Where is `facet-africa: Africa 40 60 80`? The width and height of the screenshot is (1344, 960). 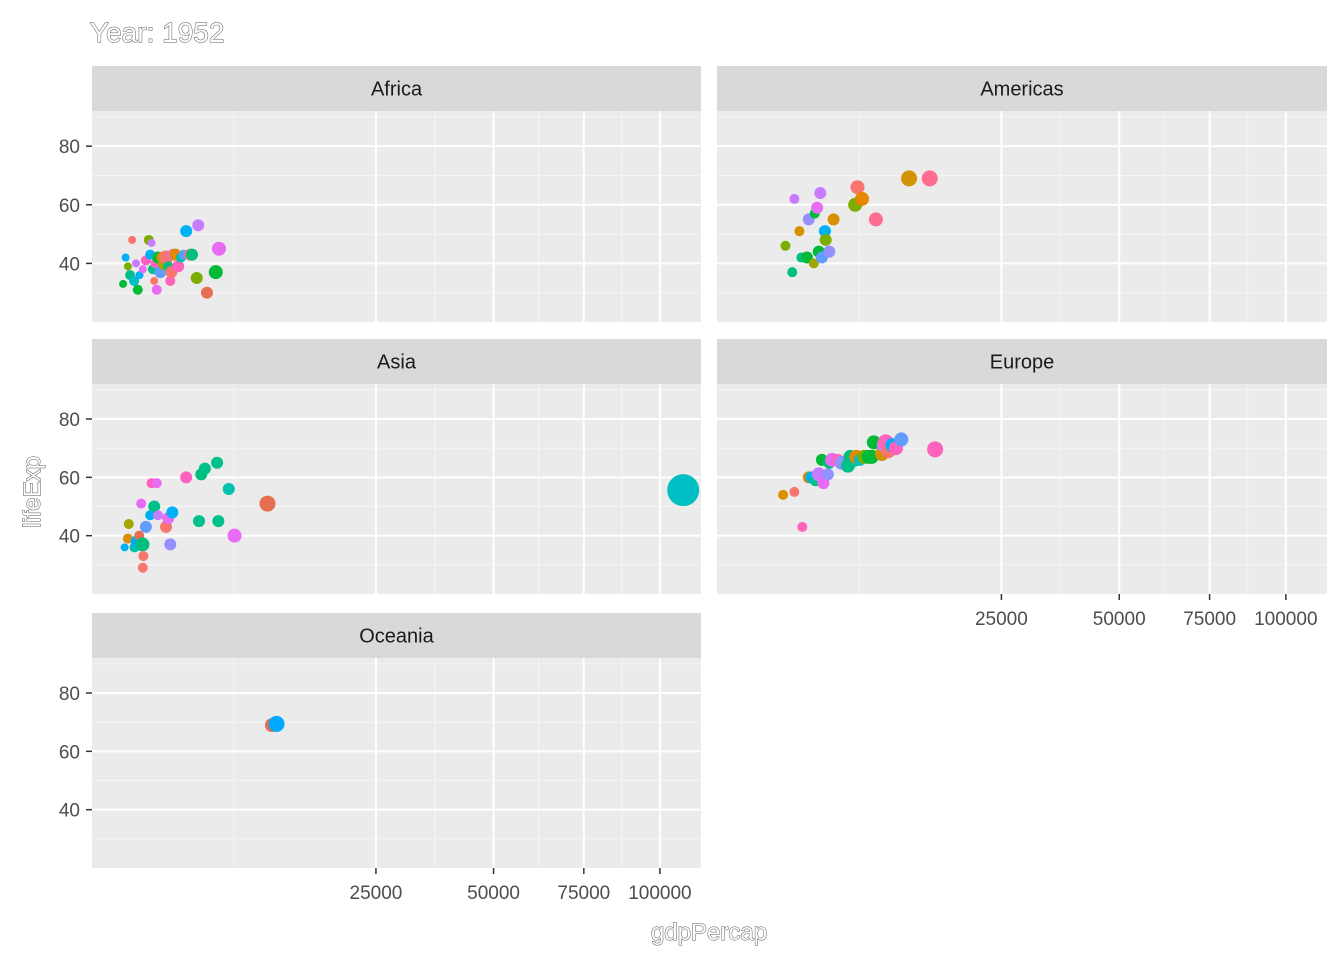 facet-africa: Africa 40 60 80 is located at coordinates (380, 194).